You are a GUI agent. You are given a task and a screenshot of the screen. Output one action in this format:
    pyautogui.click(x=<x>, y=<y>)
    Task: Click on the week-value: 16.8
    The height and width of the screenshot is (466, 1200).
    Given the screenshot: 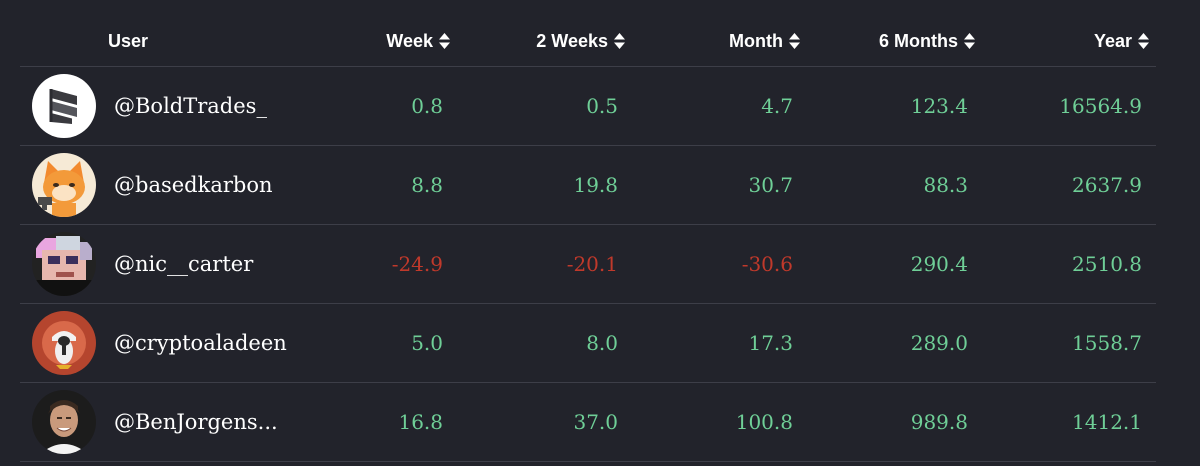 What is the action you would take?
    pyautogui.click(x=420, y=422)
    